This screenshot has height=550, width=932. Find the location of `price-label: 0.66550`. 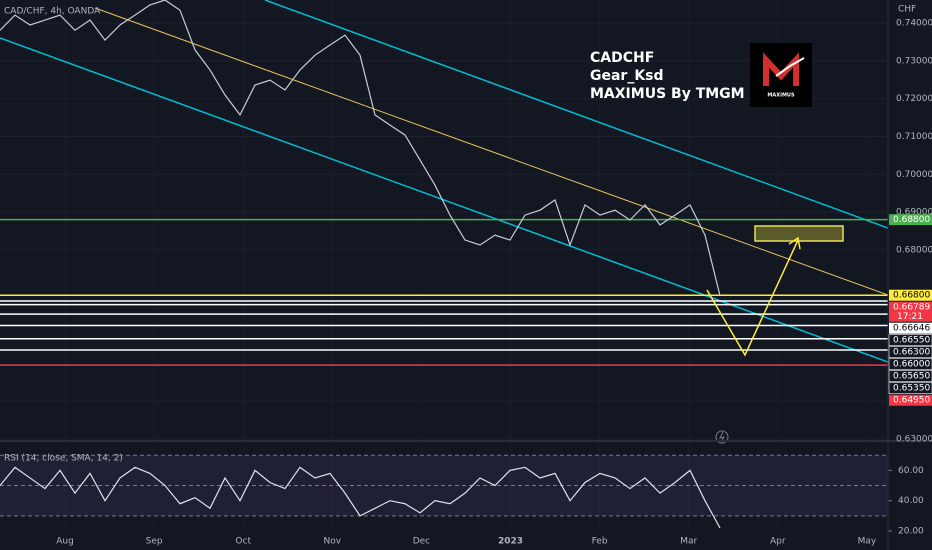

price-label: 0.66550 is located at coordinates (911, 341).